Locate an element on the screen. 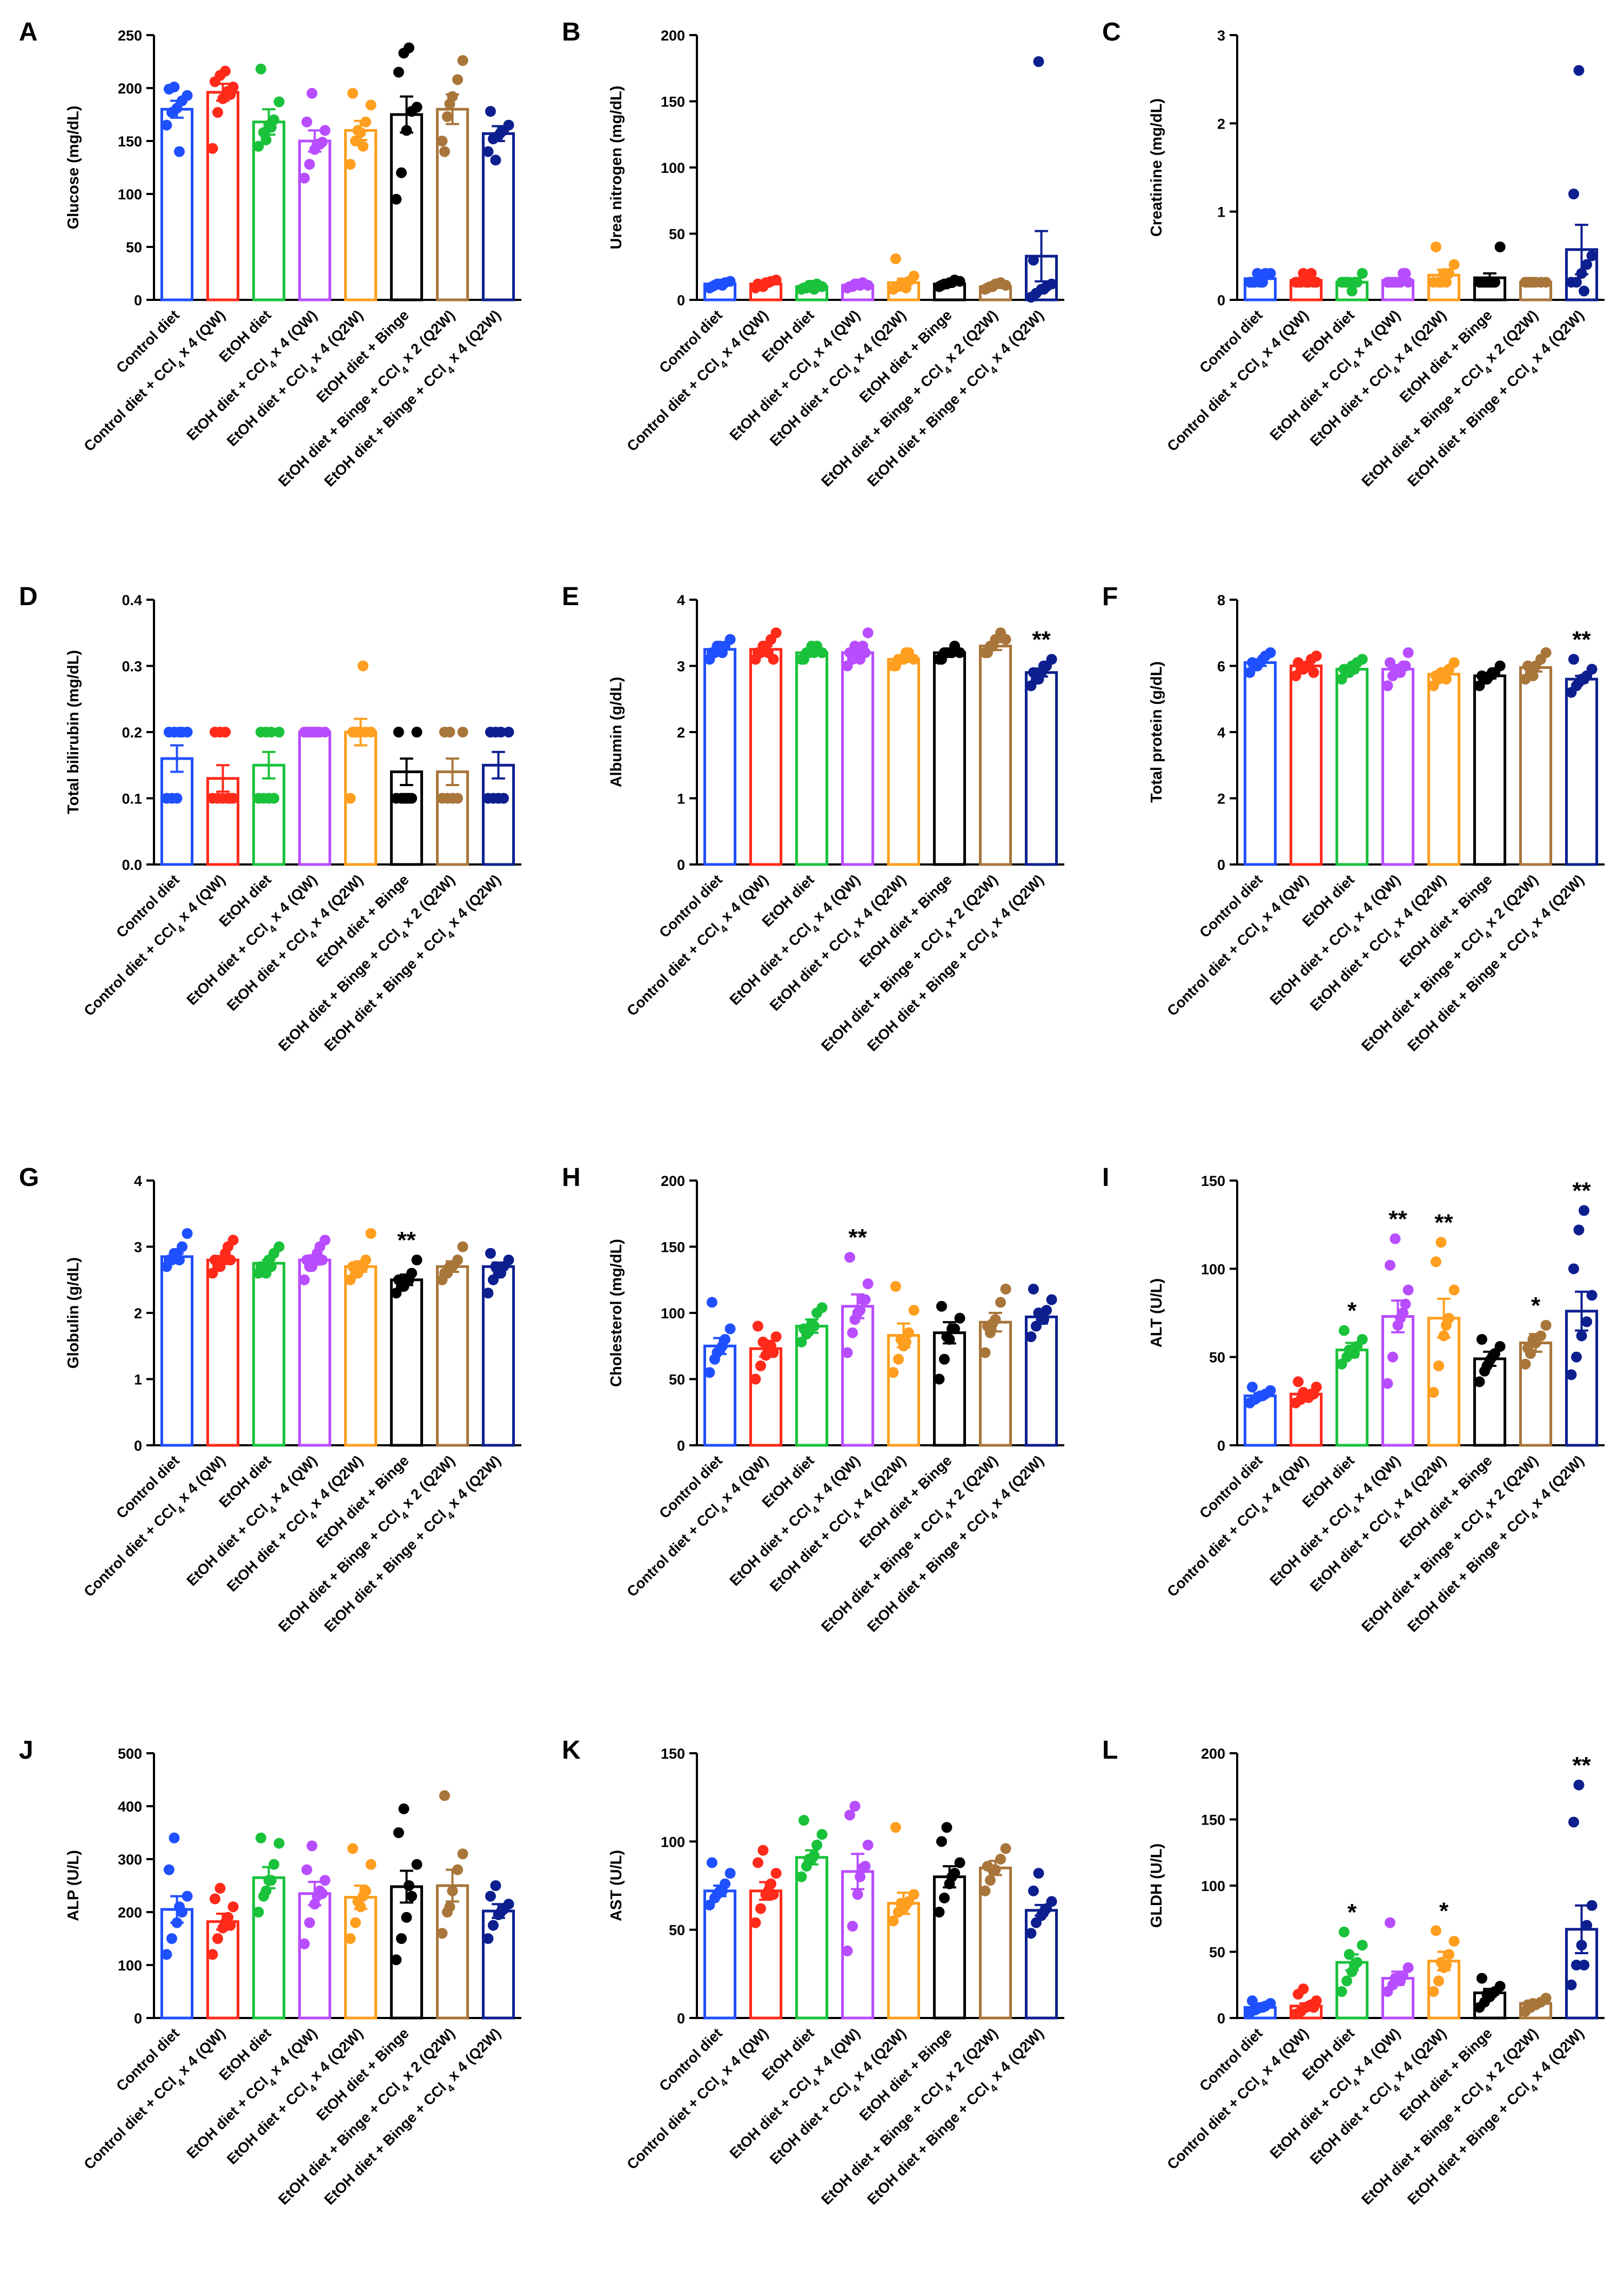 Image resolution: width=1624 pixels, height=2293 pixels. y-tick-label: 4 is located at coordinates (681, 600).